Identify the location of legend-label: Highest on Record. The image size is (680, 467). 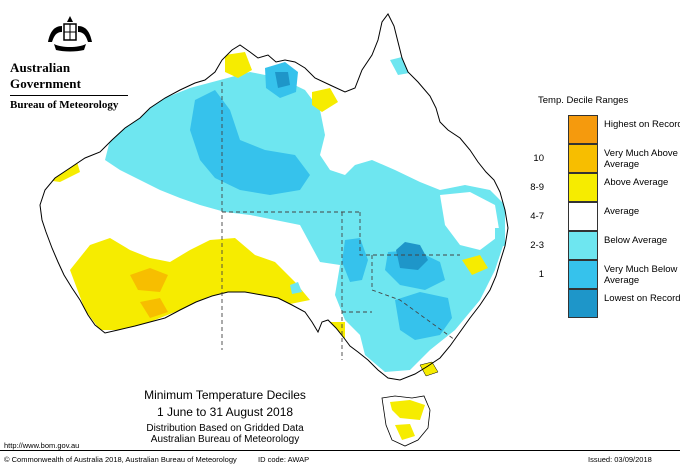
(642, 124).